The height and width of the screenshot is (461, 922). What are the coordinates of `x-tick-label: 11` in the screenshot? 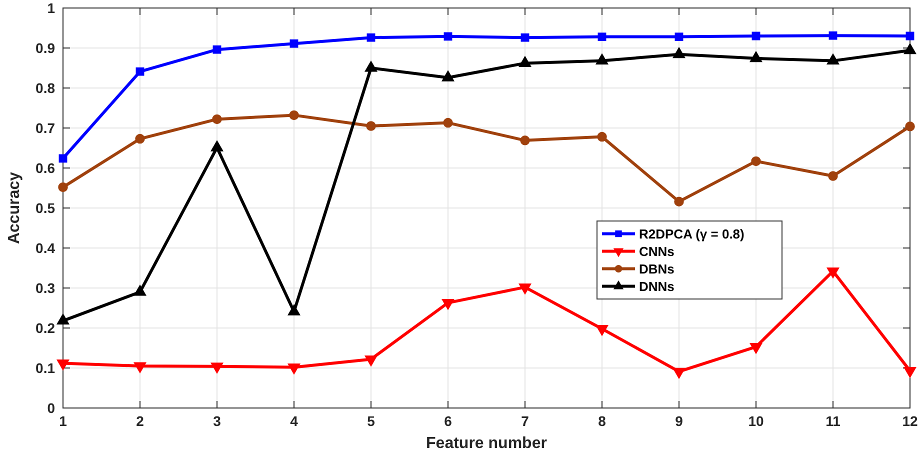 It's located at (833, 421).